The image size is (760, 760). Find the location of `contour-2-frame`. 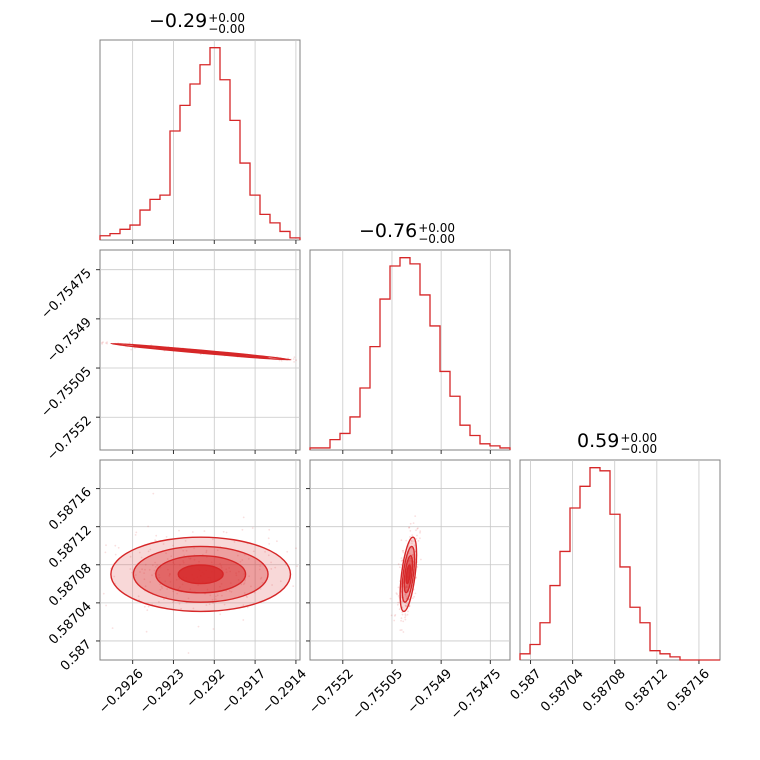

contour-2-frame is located at coordinates (410, 560).